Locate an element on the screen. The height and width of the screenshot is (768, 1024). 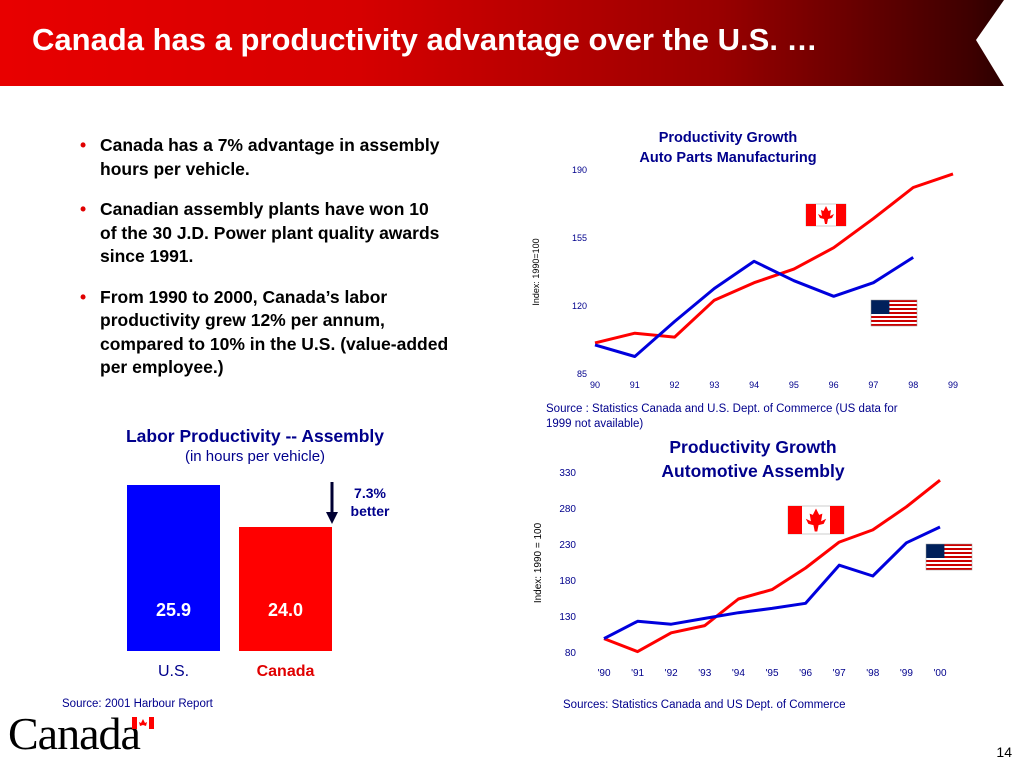
y-tick-label: 155 is located at coordinates (579, 238).